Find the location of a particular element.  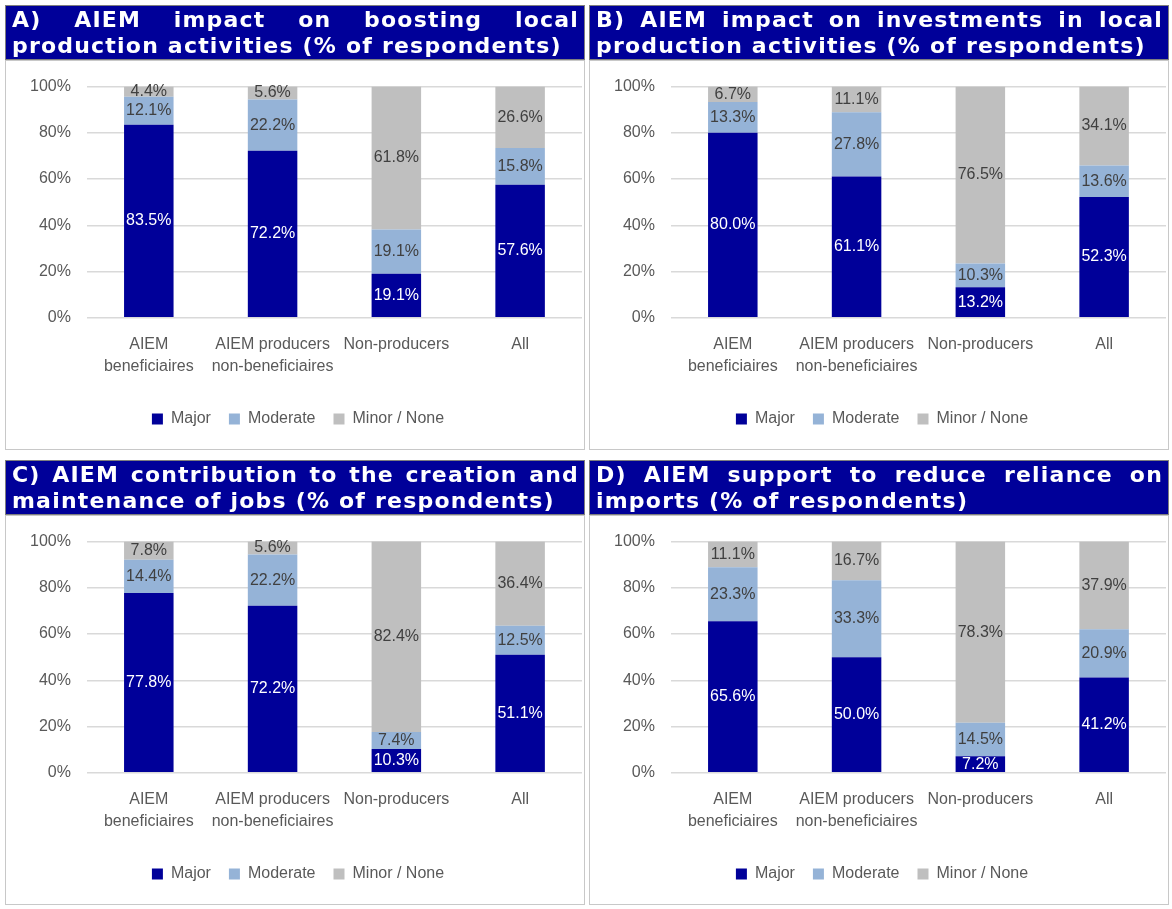

data-label: 41.2% is located at coordinates (1104, 724).